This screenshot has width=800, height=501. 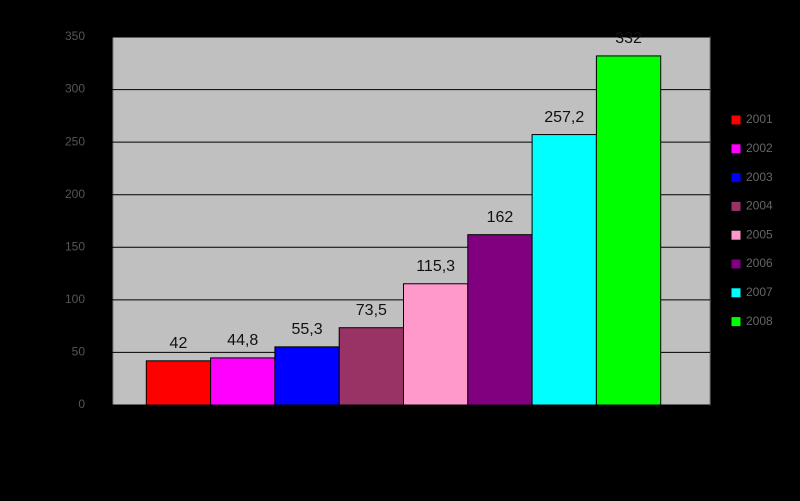 I want to click on data-label: 42, so click(x=179, y=343).